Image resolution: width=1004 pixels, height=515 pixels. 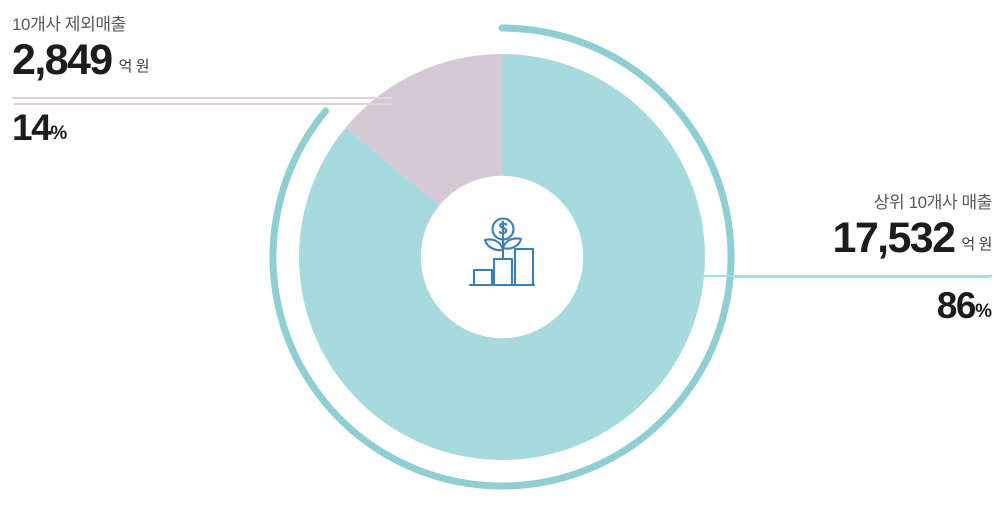 I want to click on icon-bar-medium, so click(x=503, y=272).